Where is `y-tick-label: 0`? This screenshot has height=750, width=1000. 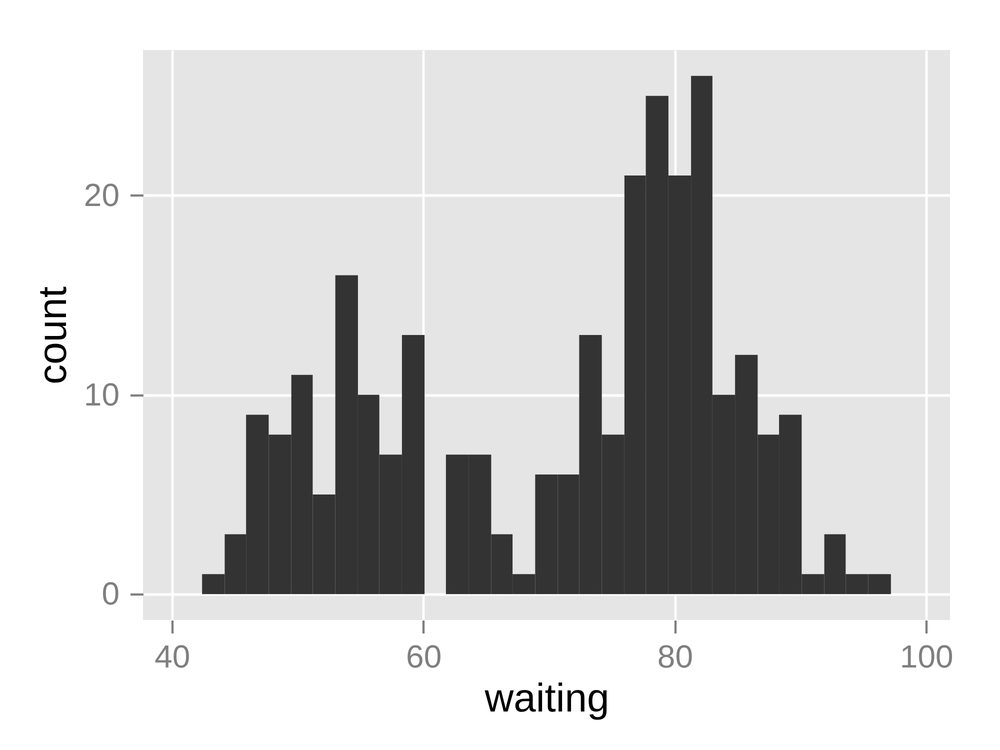 y-tick-label: 0 is located at coordinates (111, 594).